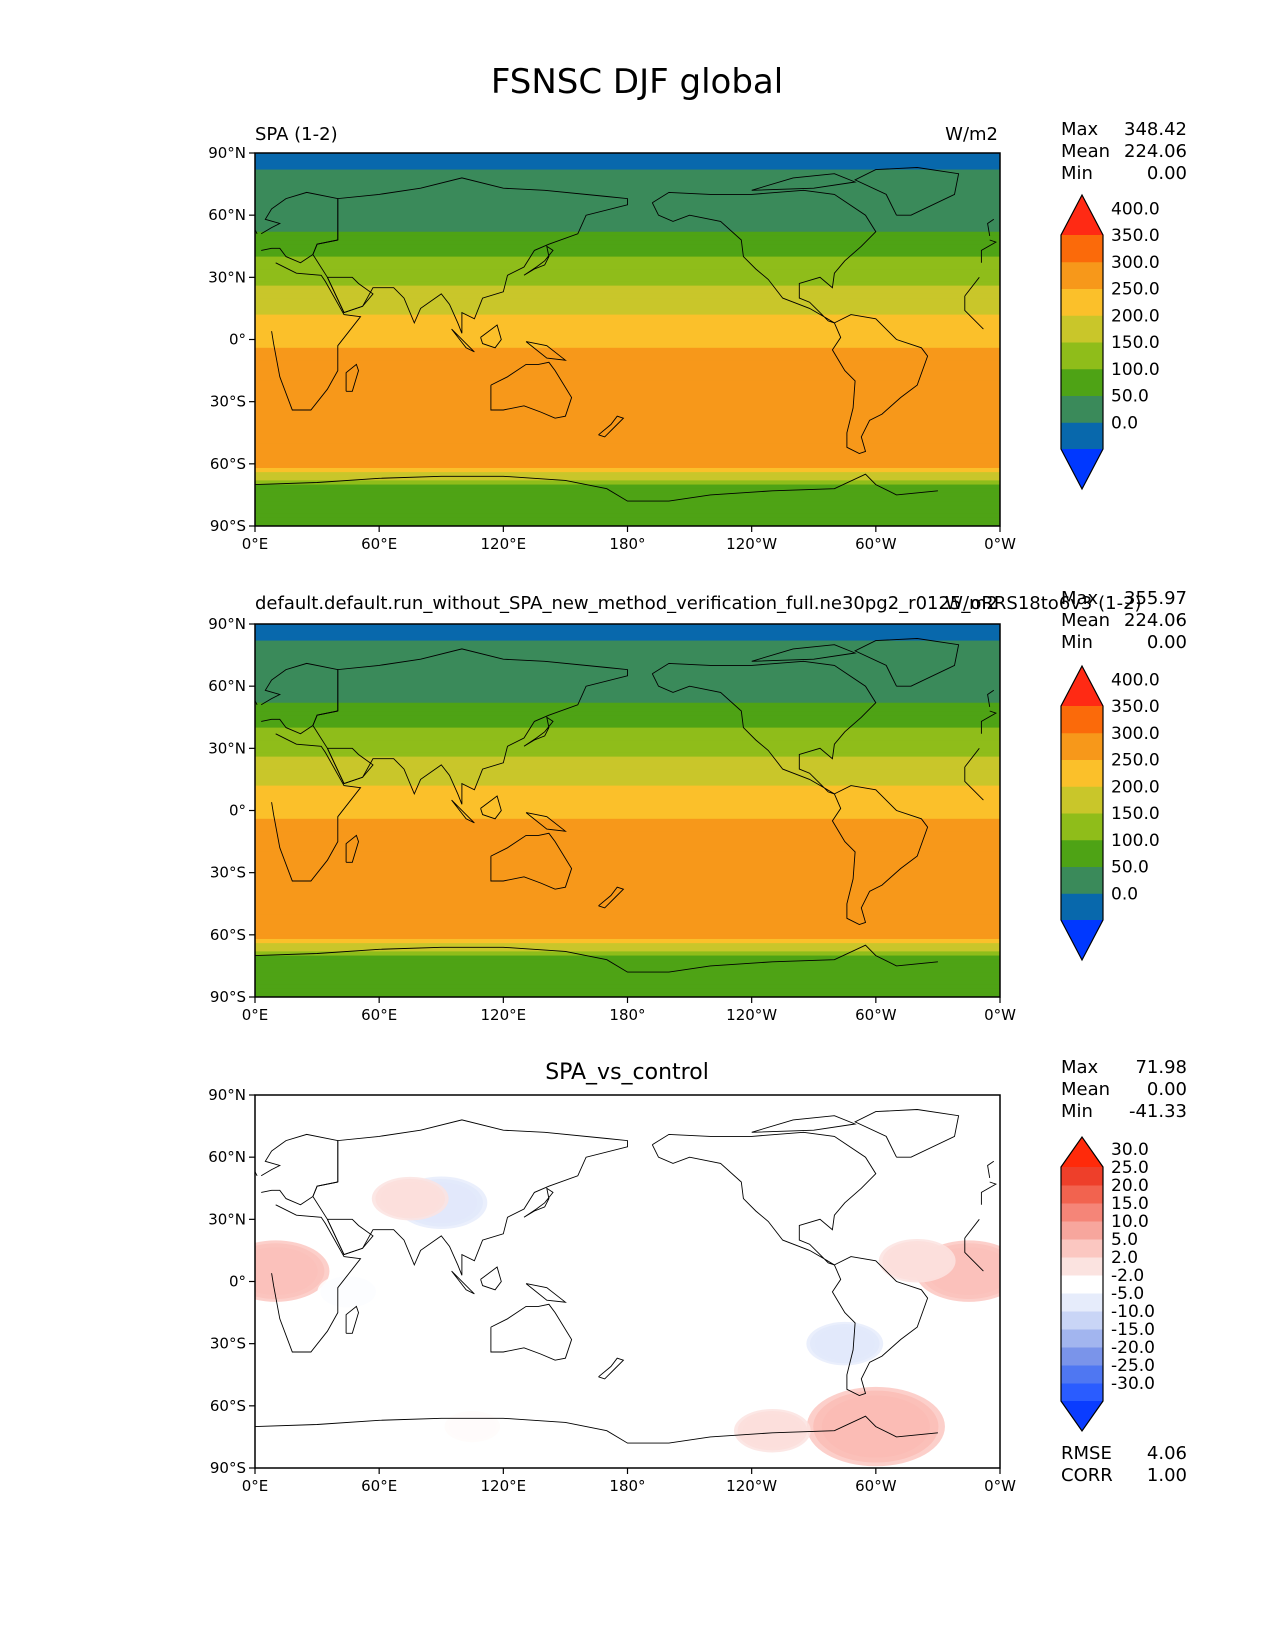 Image resolution: width=1275 pixels, height=1650 pixels. What do you see at coordinates (637, 82) in the screenshot?
I see `figure-title: FSNSC DJF global` at bounding box center [637, 82].